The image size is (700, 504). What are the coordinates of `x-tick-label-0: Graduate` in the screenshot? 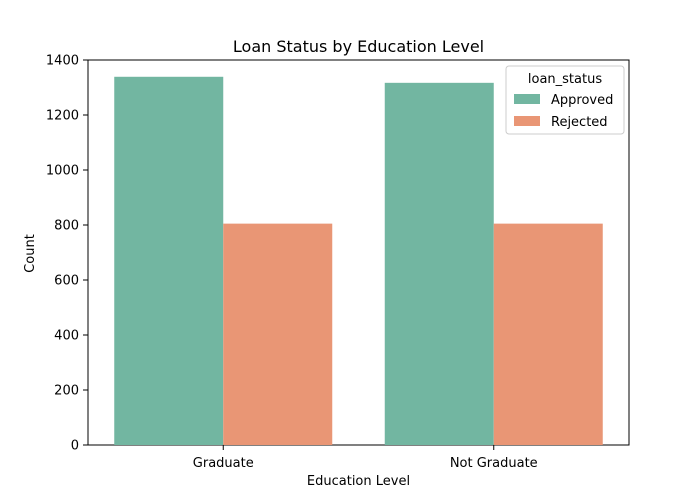 It's located at (223, 463).